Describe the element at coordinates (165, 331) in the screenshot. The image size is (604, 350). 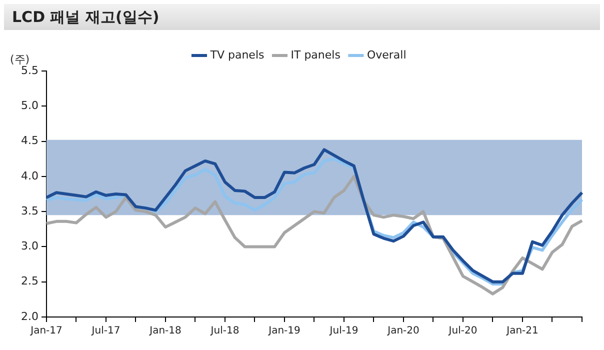
I see `x-tick-label: Jan-18` at that location.